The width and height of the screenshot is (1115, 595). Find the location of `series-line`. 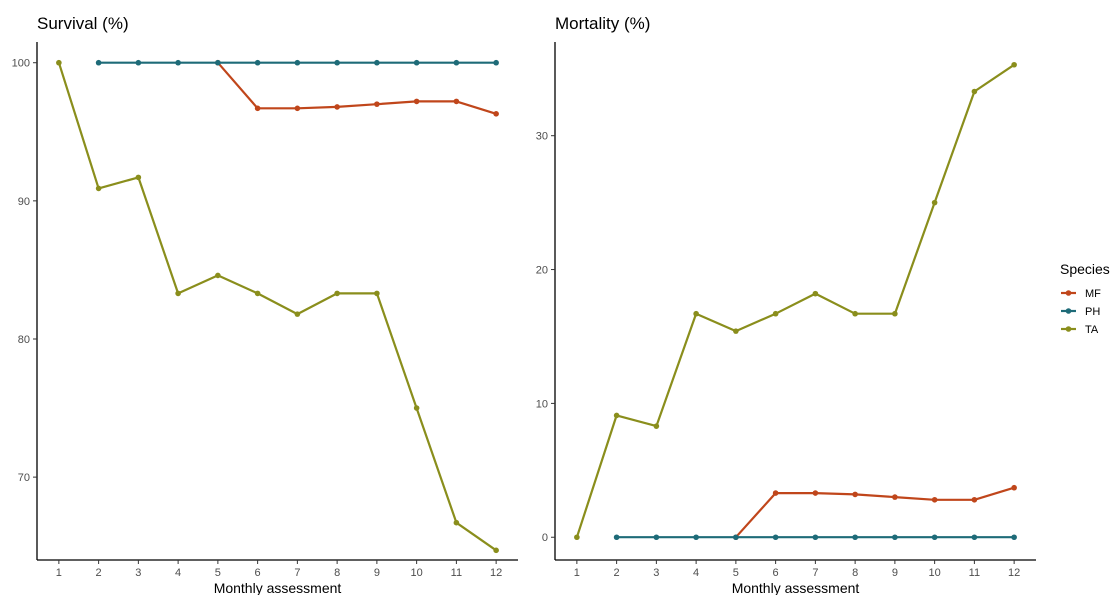

series-line is located at coordinates (875, 512).